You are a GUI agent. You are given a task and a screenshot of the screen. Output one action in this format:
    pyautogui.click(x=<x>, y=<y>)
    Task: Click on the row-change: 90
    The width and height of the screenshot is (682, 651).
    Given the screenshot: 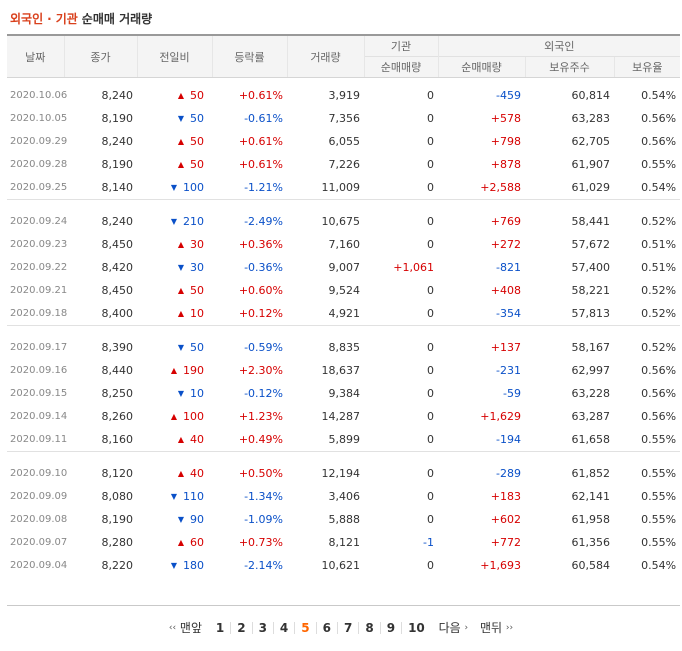 What is the action you would take?
    pyautogui.click(x=174, y=519)
    